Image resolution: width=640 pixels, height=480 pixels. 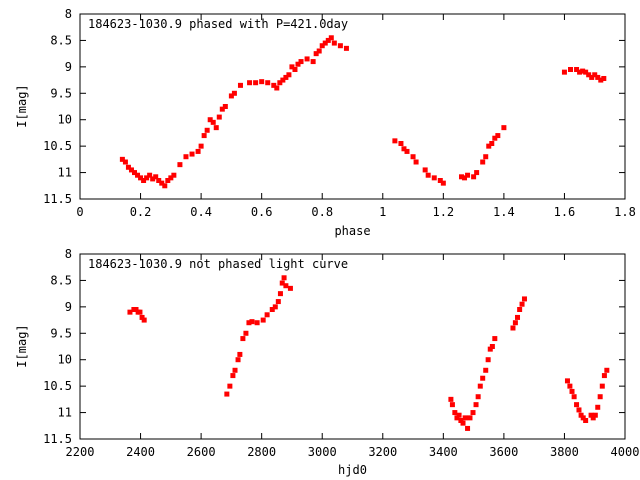 I want to click on x-axis-label: phase, so click(x=352, y=231).